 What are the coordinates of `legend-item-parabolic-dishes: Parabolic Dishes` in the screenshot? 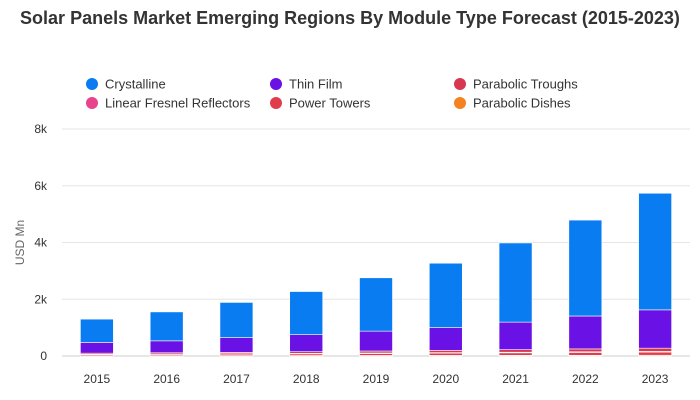 It's located at (512, 103).